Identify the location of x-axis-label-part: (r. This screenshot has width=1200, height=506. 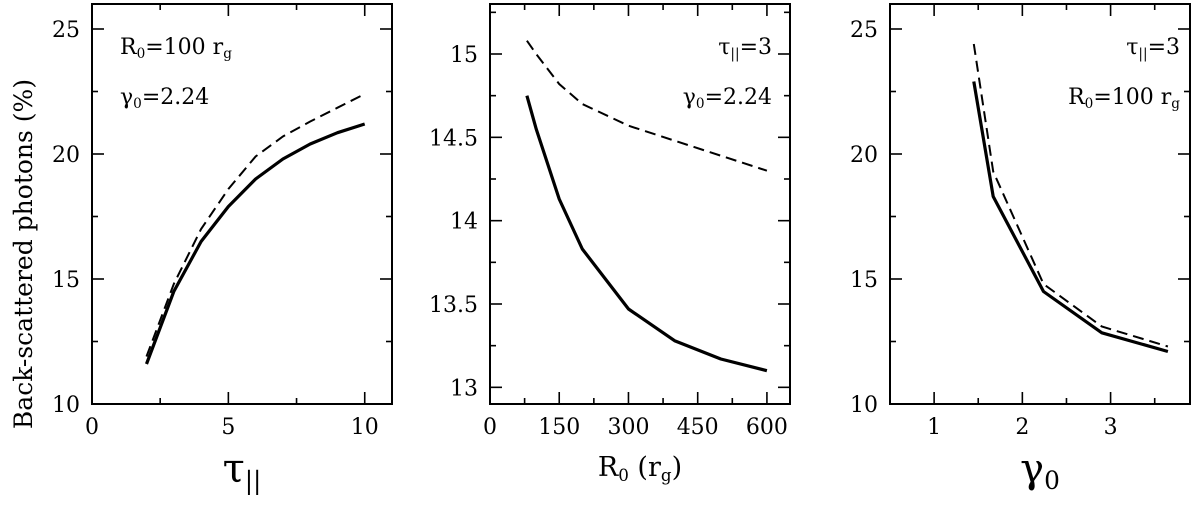
(645, 467).